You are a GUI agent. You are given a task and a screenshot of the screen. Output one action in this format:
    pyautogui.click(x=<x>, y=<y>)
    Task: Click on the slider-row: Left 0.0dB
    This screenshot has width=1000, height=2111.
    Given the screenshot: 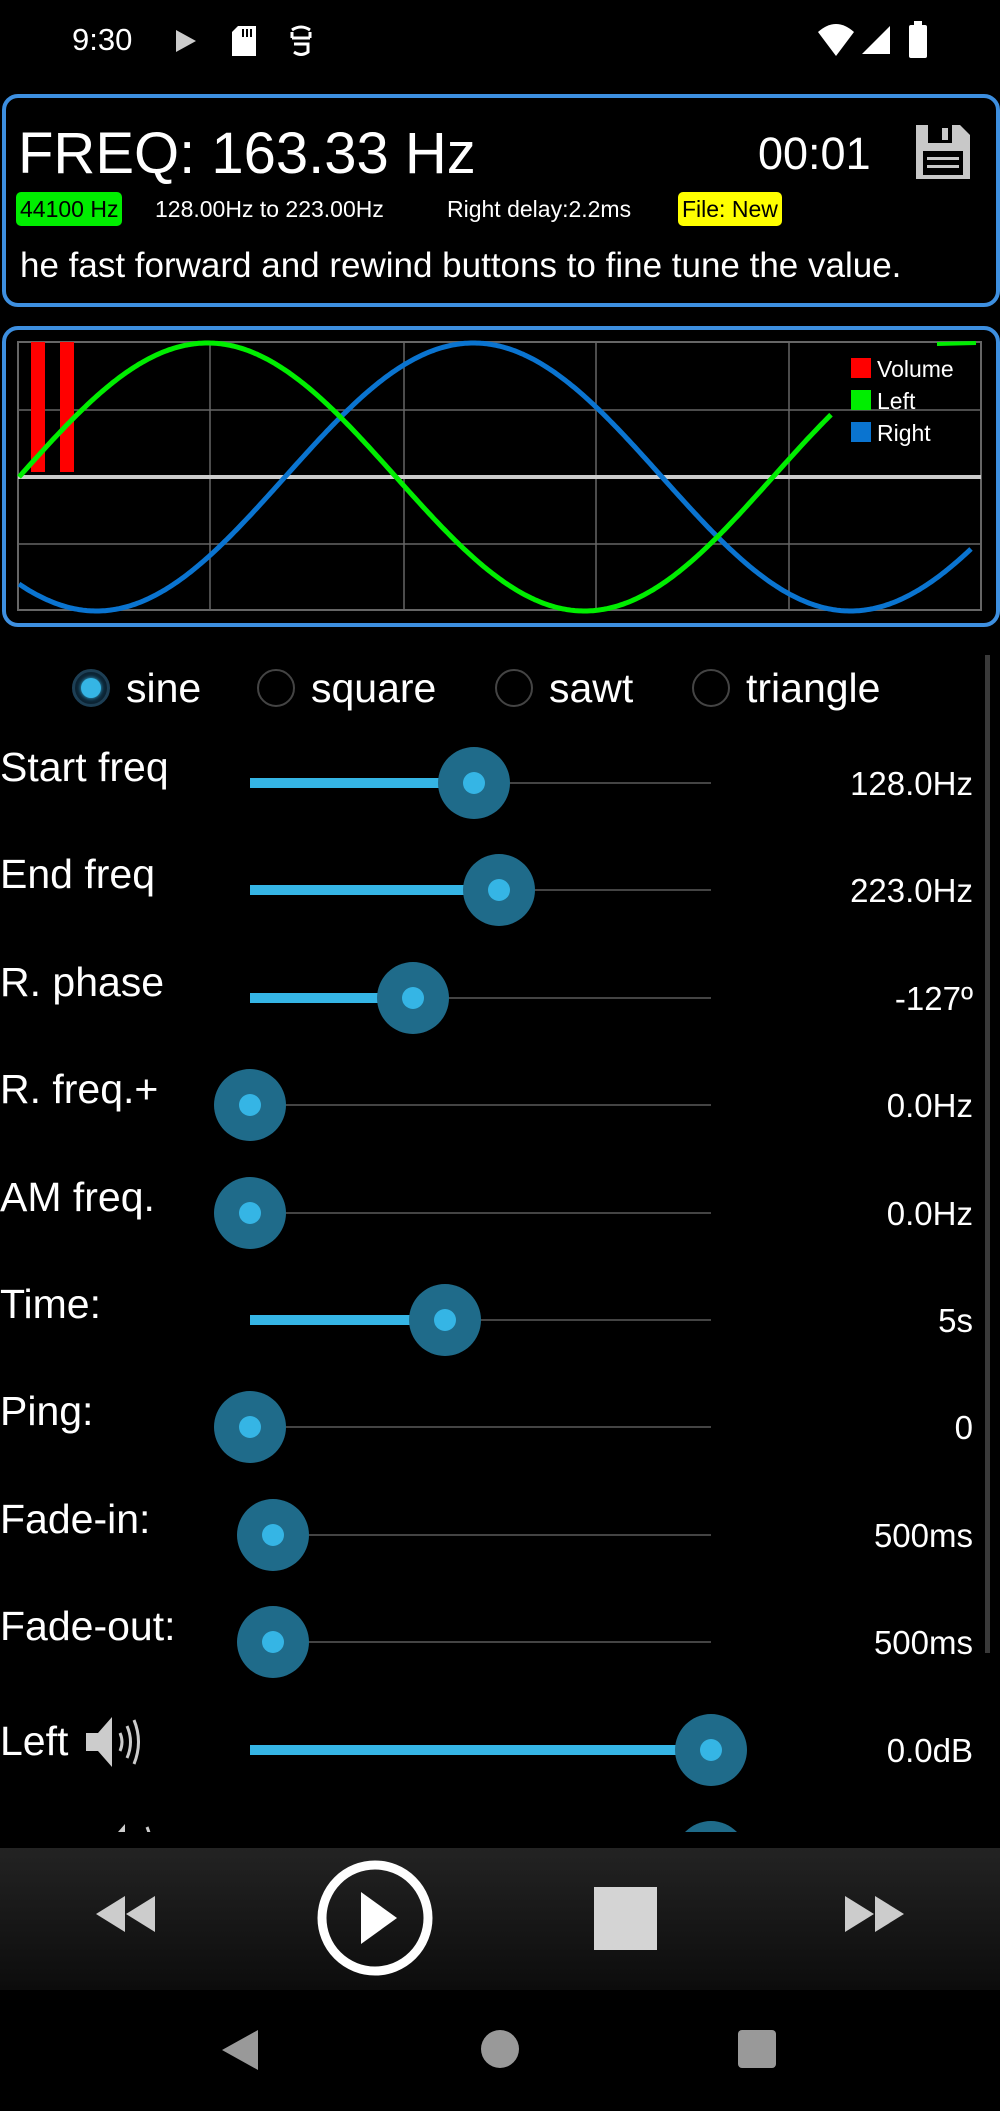 What is the action you would take?
    pyautogui.click(x=490, y=1749)
    